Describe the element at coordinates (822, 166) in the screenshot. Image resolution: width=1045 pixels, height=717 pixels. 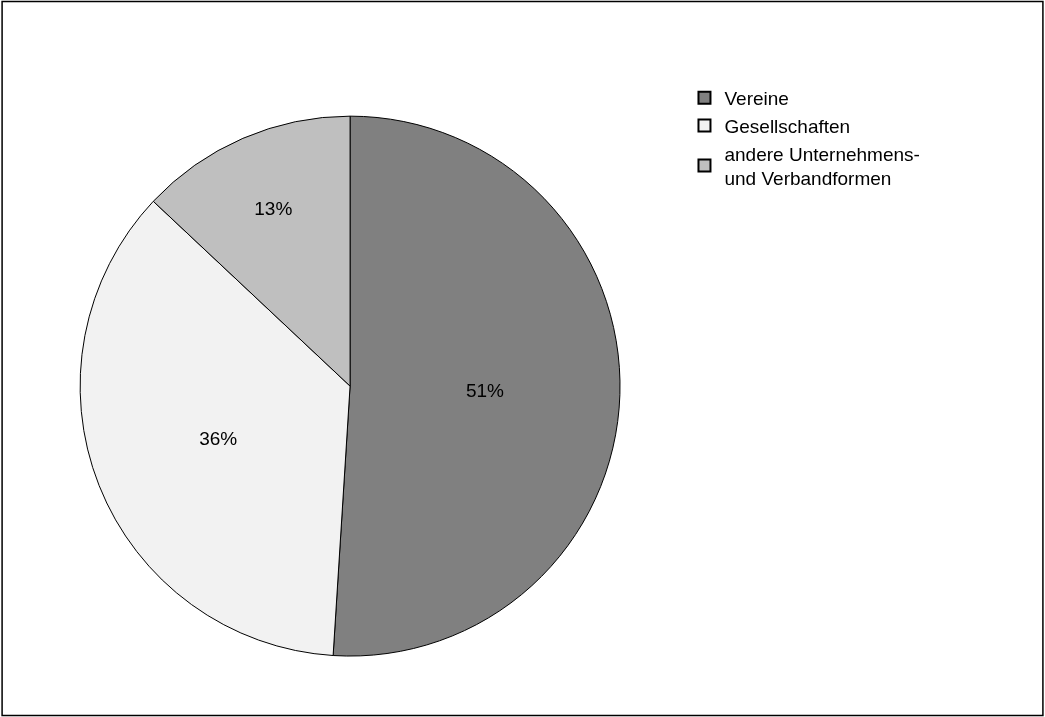
I see `legend-label: andere Unternehmens- und Verbandformen` at that location.